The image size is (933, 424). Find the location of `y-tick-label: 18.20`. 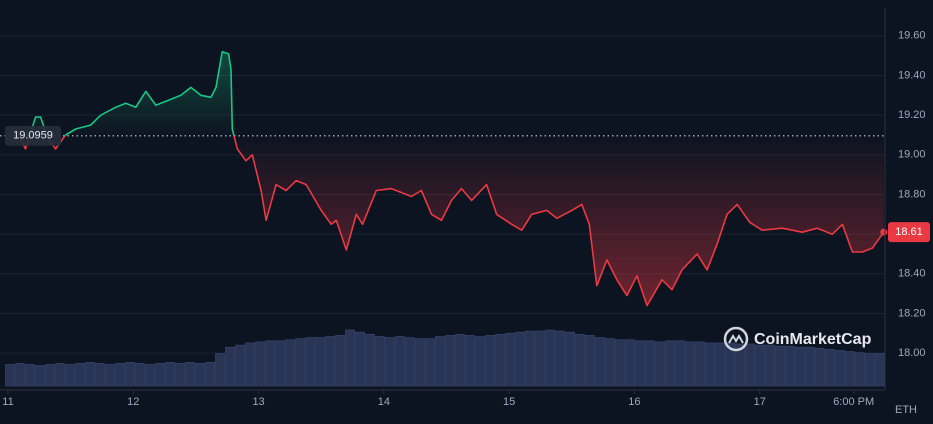

y-tick-label: 18.20 is located at coordinates (912, 313).